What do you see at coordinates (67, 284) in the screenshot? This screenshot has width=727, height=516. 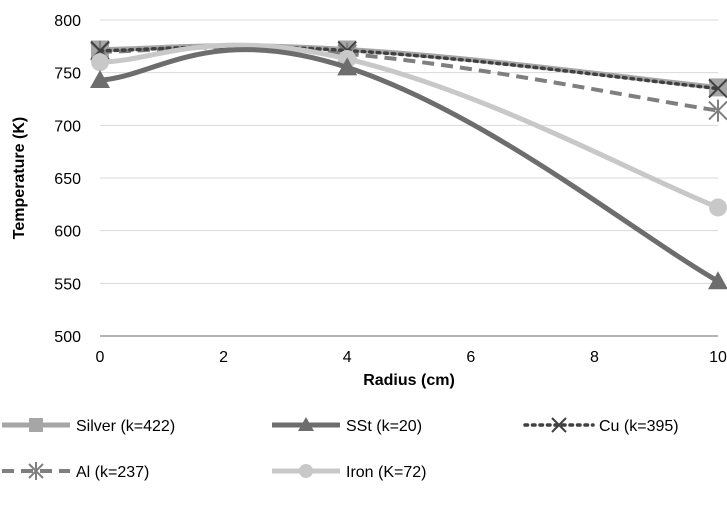 I see `y-tick-label: 550` at bounding box center [67, 284].